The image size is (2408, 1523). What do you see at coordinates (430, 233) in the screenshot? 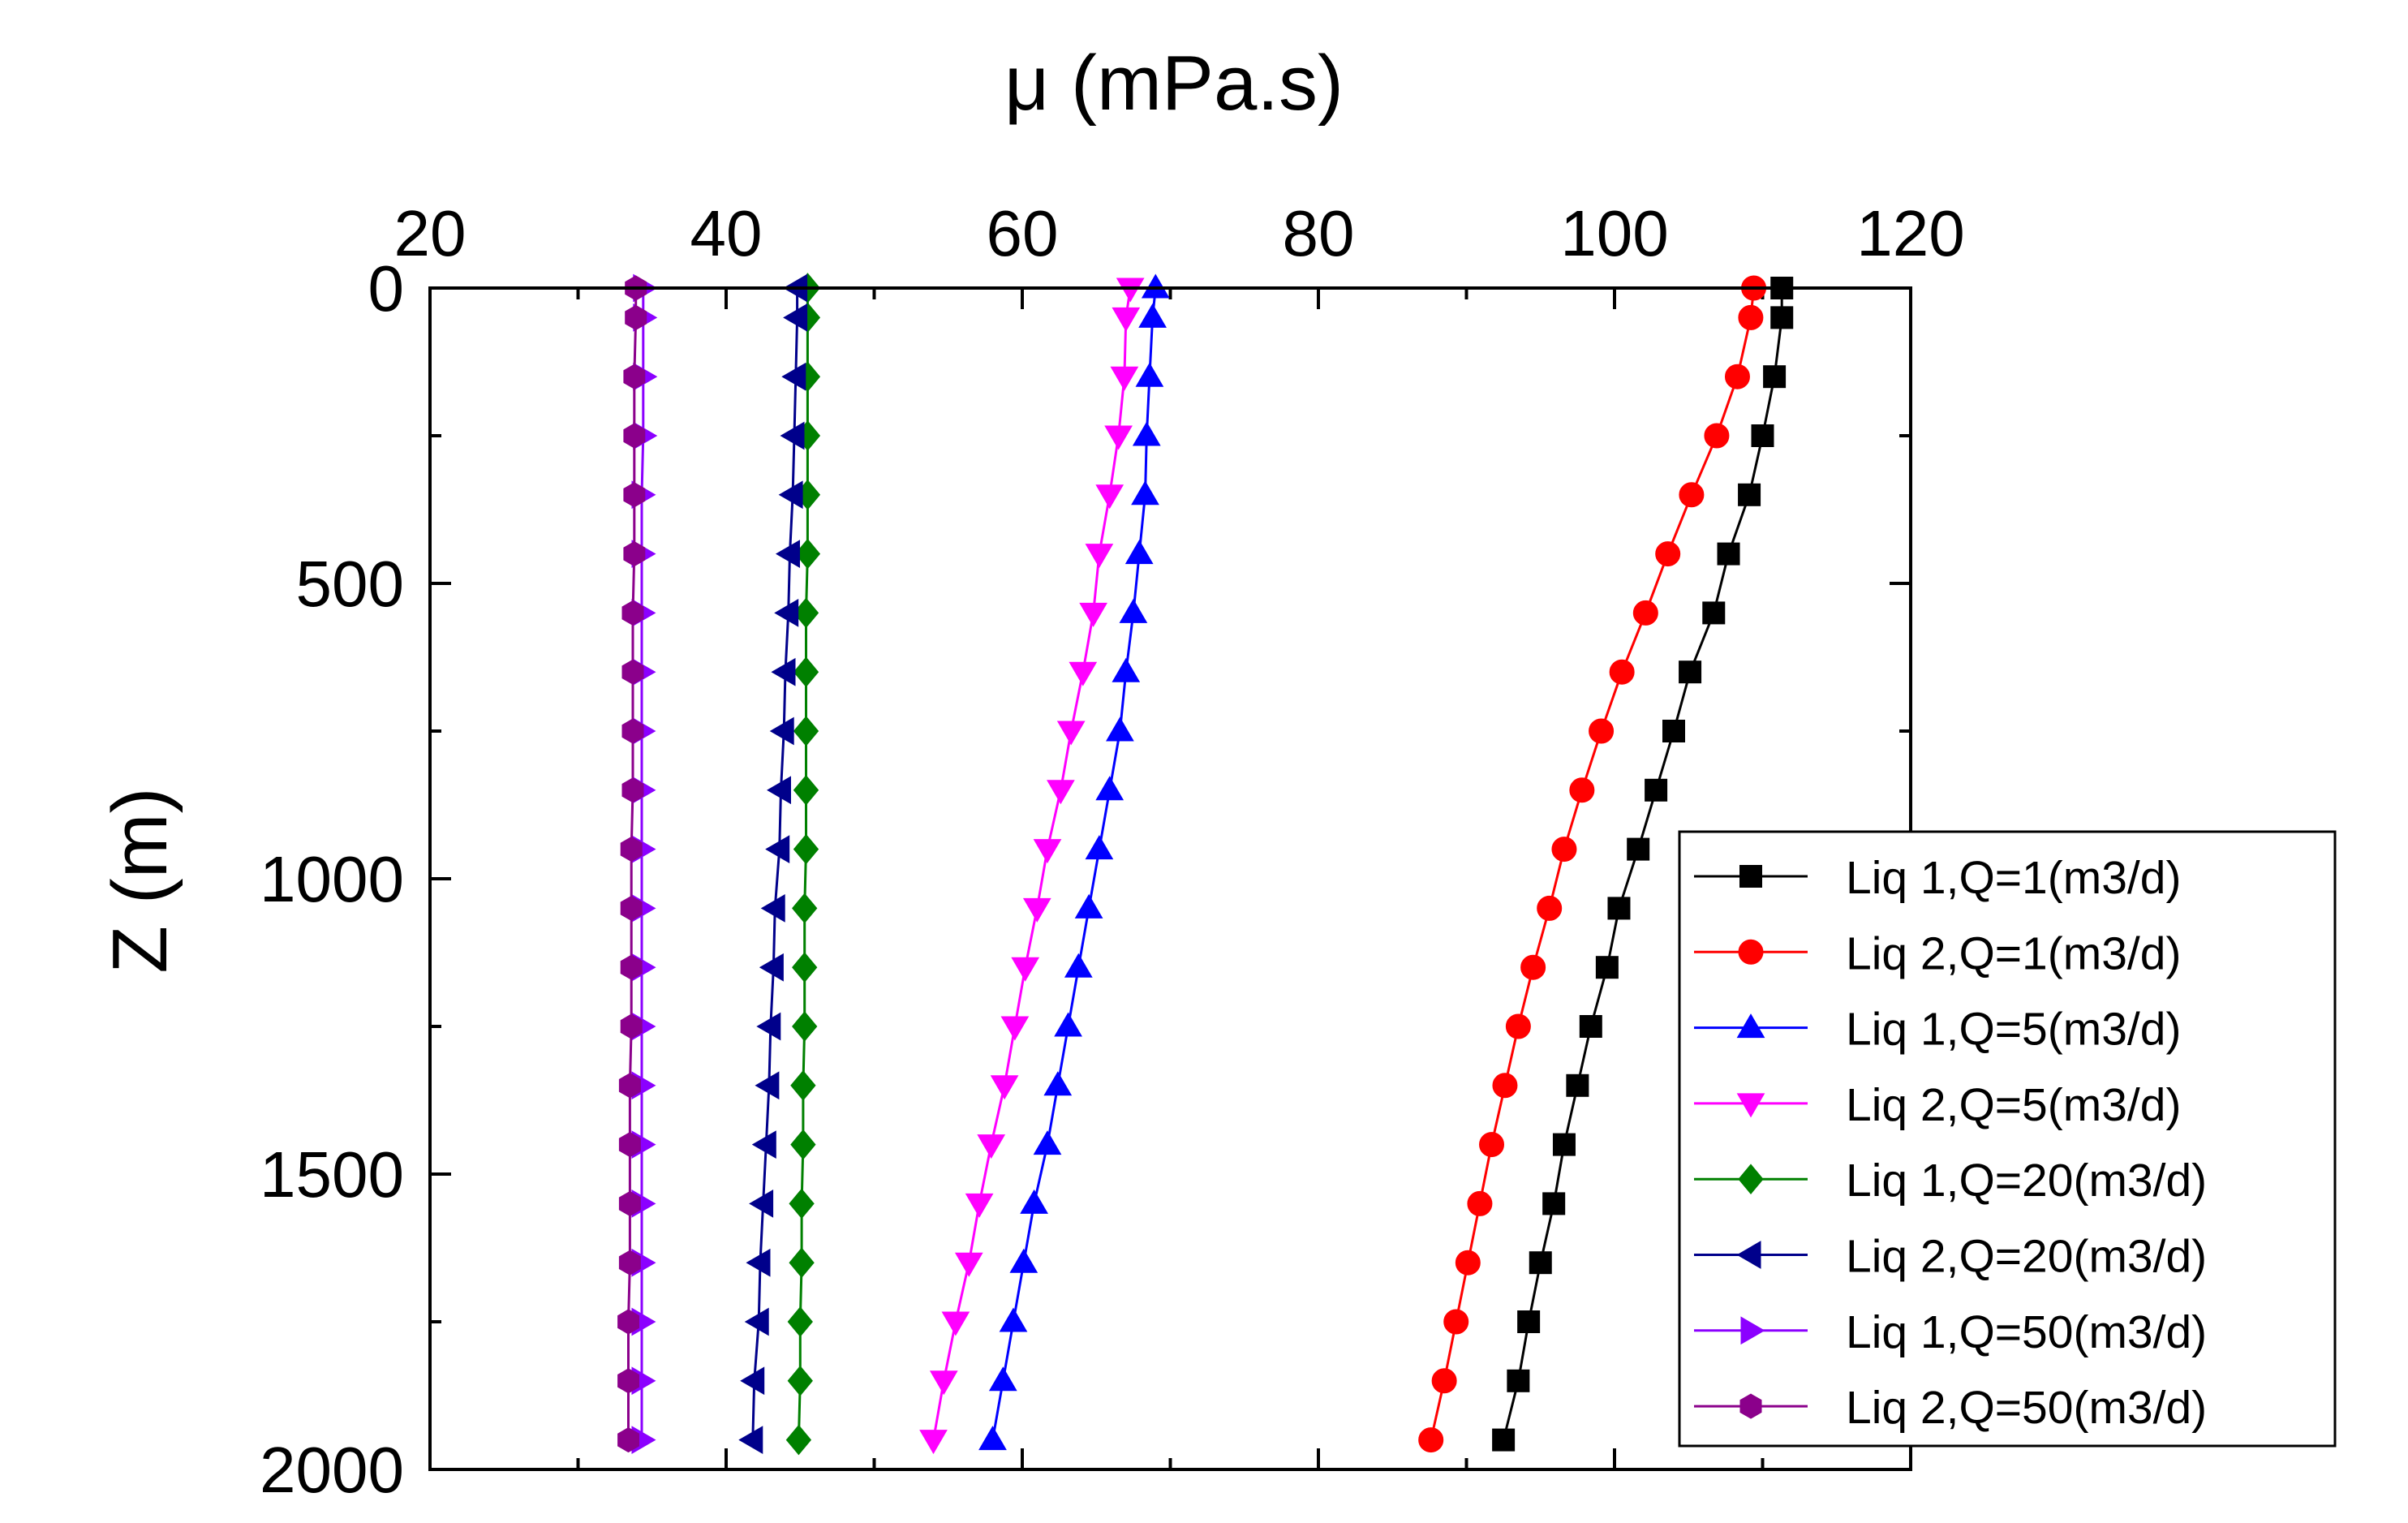
I see `x-tick-label: 20` at bounding box center [430, 233].